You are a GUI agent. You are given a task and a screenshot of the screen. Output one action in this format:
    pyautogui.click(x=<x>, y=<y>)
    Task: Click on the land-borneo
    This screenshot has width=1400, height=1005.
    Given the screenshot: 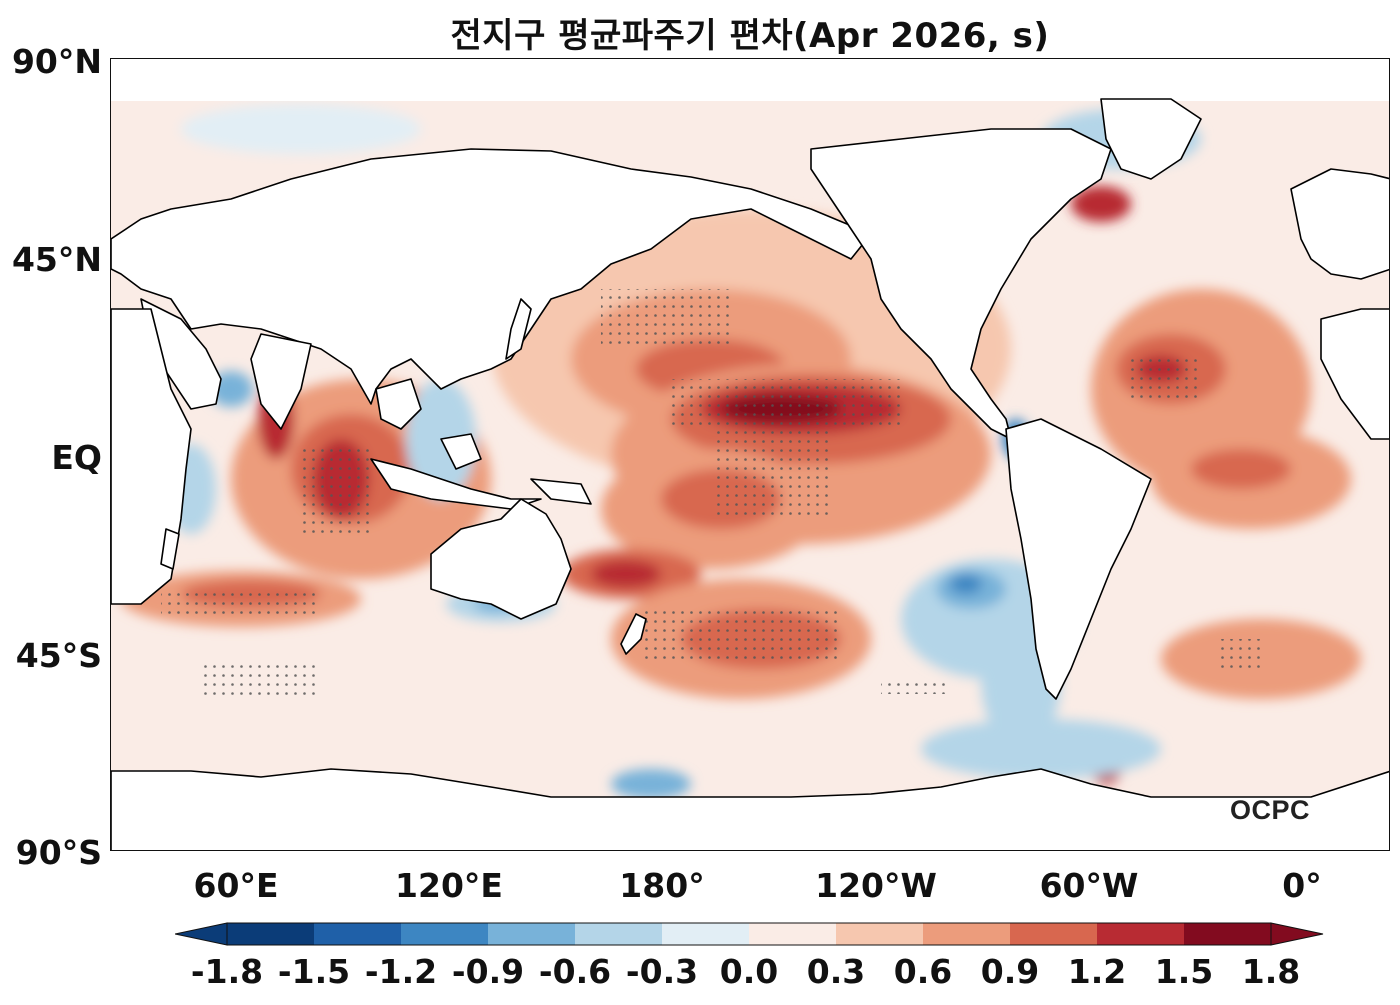 What is the action you would take?
    pyautogui.click(x=461, y=451)
    